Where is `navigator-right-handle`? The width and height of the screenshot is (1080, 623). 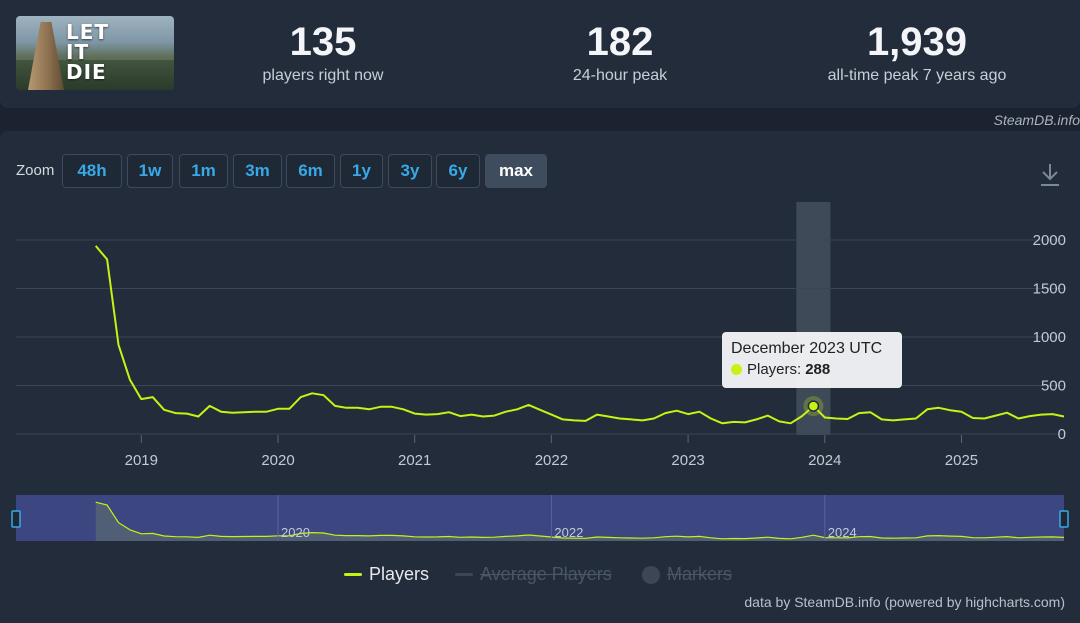
navigator-right-handle is located at coordinates (1064, 519).